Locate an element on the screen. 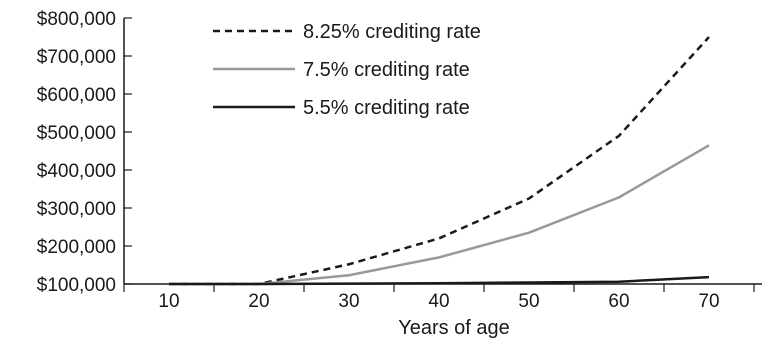 The height and width of the screenshot is (338, 781). legend-label: 8.25% crediting rate is located at coordinates (392, 32).